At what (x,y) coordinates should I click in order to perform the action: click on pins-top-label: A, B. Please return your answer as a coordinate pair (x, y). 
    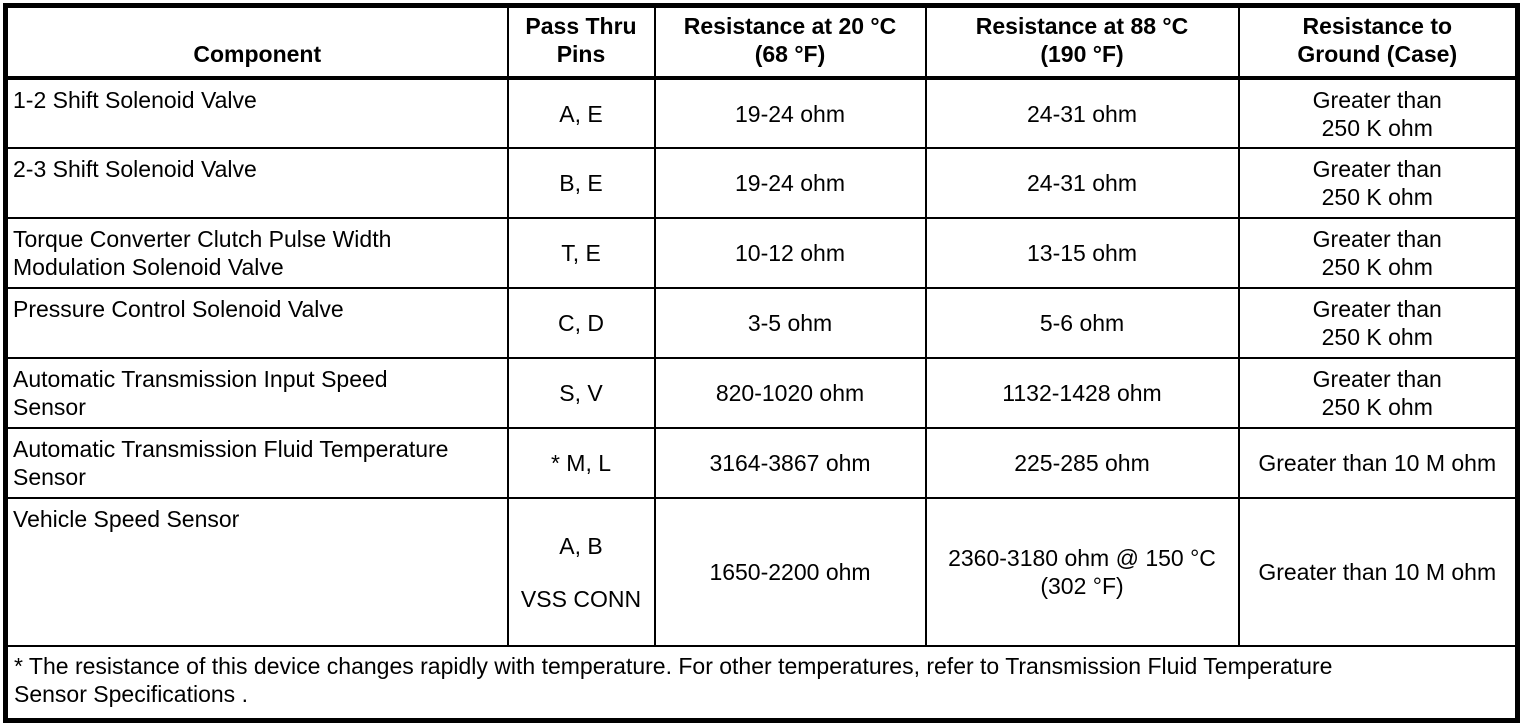
    Looking at the image, I should click on (581, 546).